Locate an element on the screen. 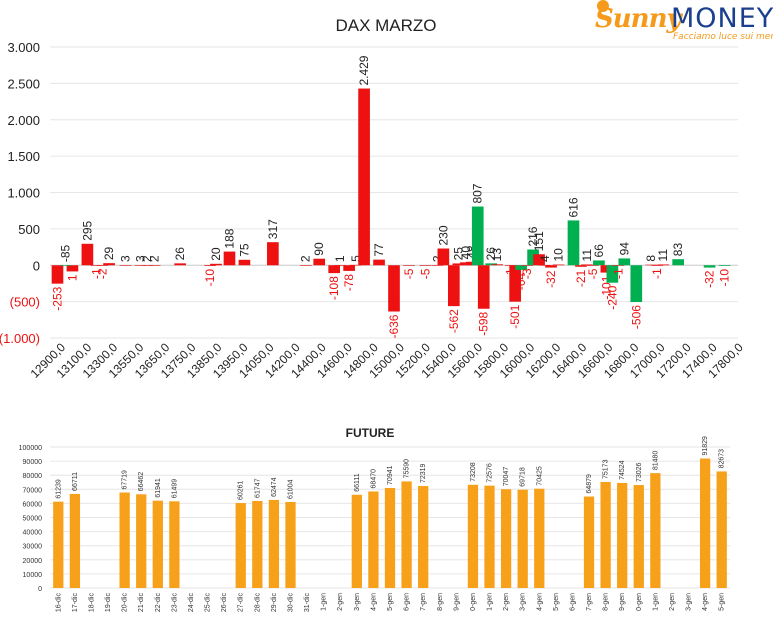 This screenshot has height=617, width=773. data-label: 77 is located at coordinates (379, 250).